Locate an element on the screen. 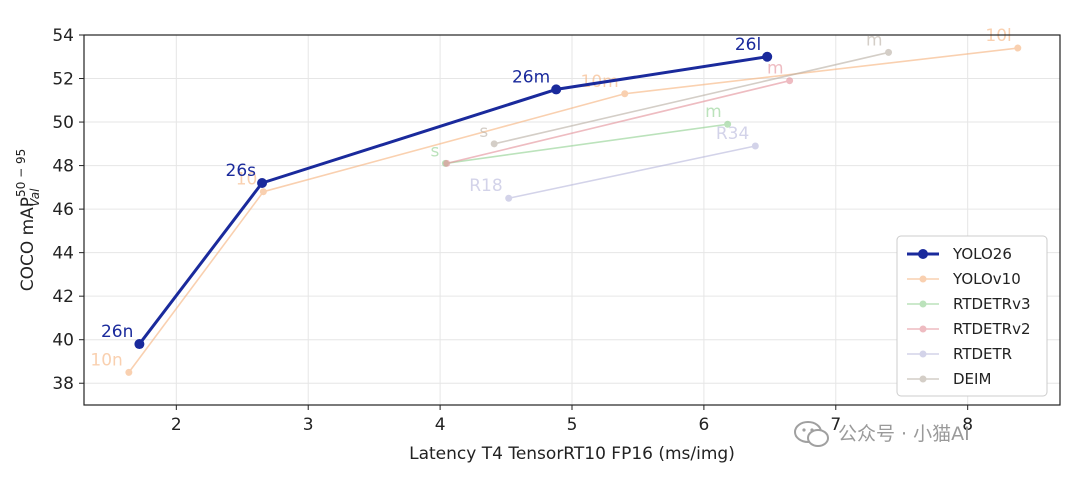 The width and height of the screenshot is (1080, 478). legend-swatch-yolov10 is located at coordinates (923, 279).